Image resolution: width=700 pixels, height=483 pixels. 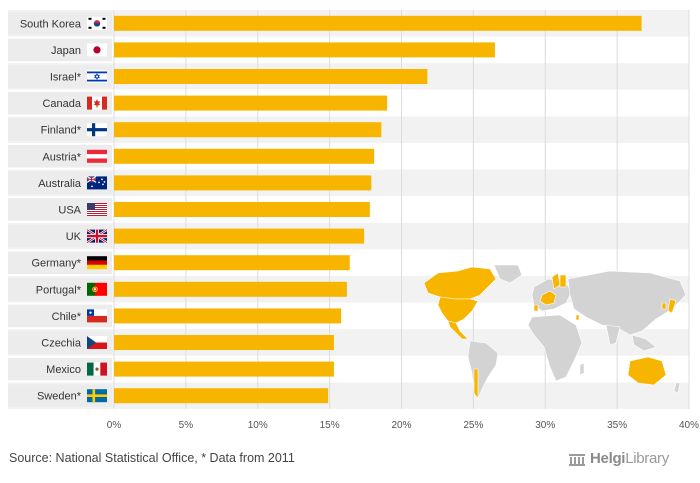 What do you see at coordinates (97, 342) in the screenshot?
I see `czechia-flag-icon` at bounding box center [97, 342].